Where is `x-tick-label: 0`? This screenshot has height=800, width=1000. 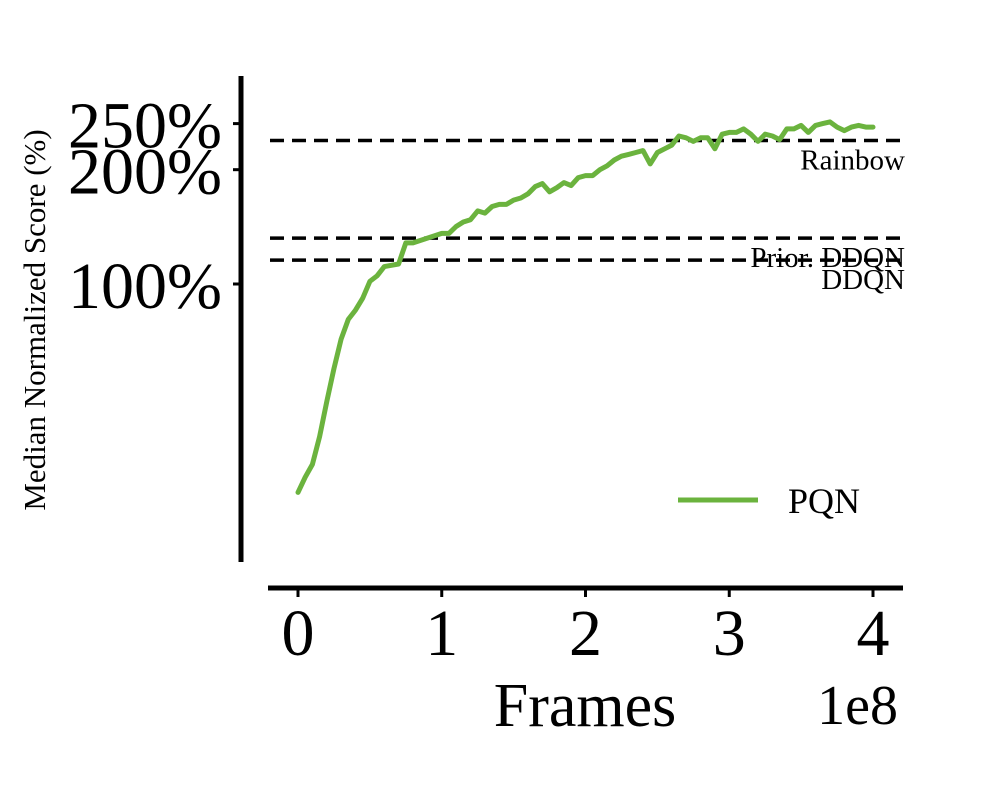
x-tick-label: 0 is located at coordinates (298, 633).